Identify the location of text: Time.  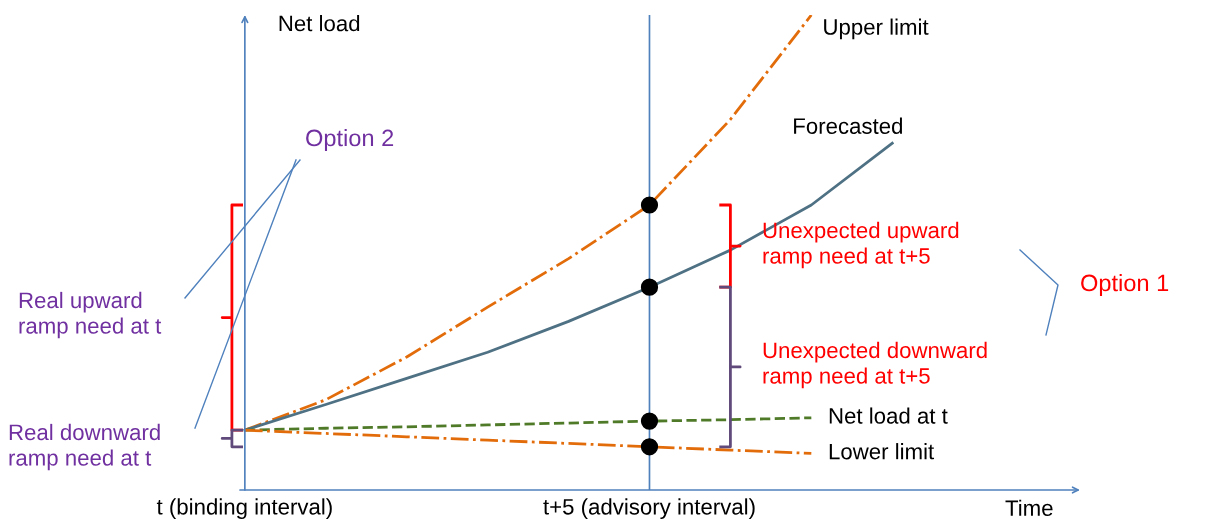
(1029, 507).